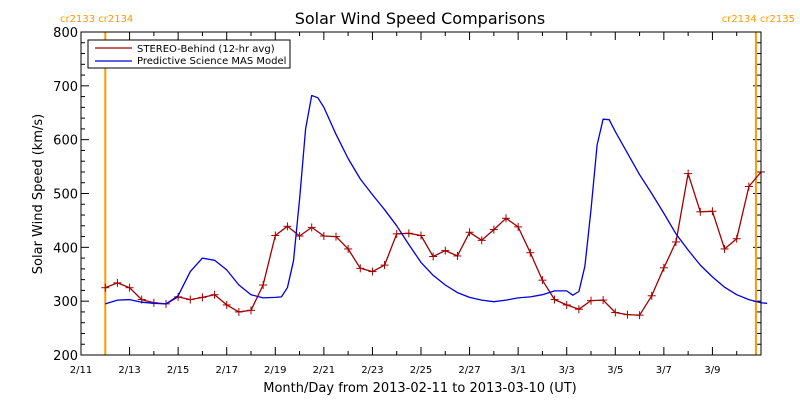 The height and width of the screenshot is (400, 800). I want to click on x-tick-label: 2/13, so click(129, 370).